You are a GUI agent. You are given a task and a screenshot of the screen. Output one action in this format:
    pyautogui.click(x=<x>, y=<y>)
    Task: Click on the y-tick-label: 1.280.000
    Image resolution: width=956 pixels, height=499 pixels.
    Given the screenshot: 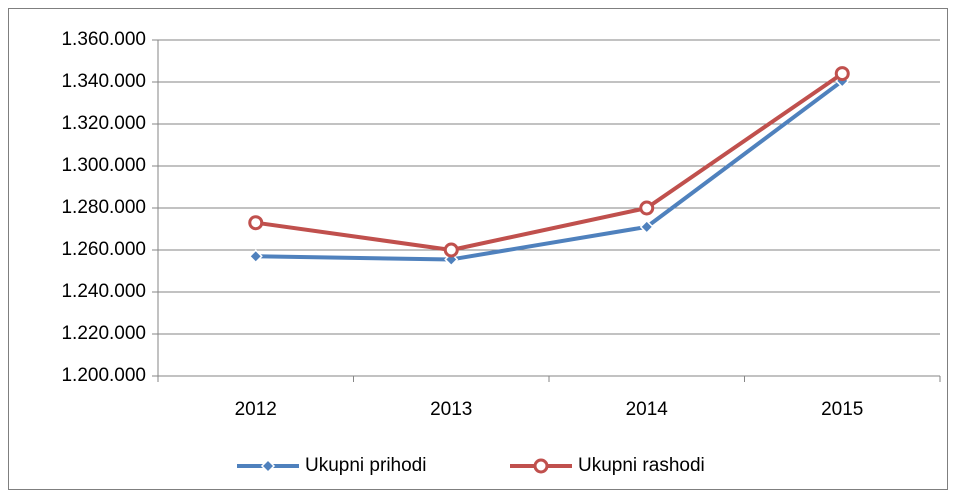 What is the action you would take?
    pyautogui.click(x=103, y=207)
    